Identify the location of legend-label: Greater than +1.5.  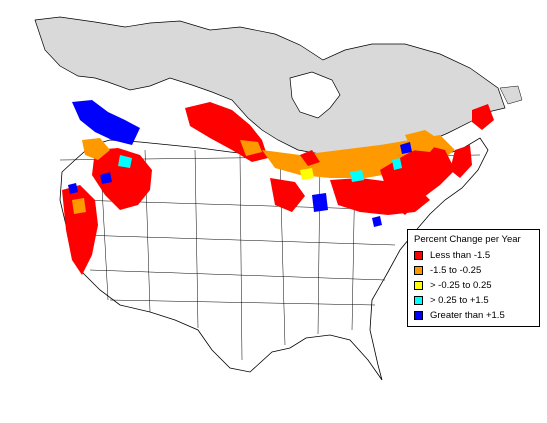
(467, 315).